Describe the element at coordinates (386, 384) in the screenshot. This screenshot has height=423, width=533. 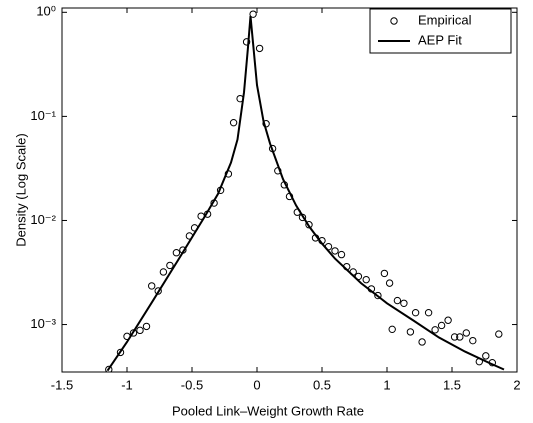
I see `x-tick-label: 1` at that location.